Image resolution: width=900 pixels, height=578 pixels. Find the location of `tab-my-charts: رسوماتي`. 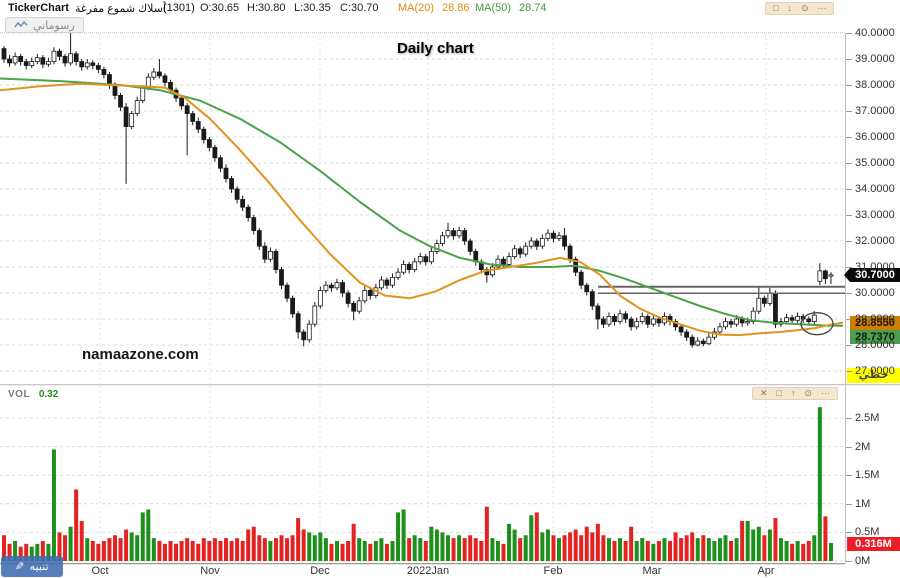

tab-my-charts: رسوماتي is located at coordinates (44, 25).